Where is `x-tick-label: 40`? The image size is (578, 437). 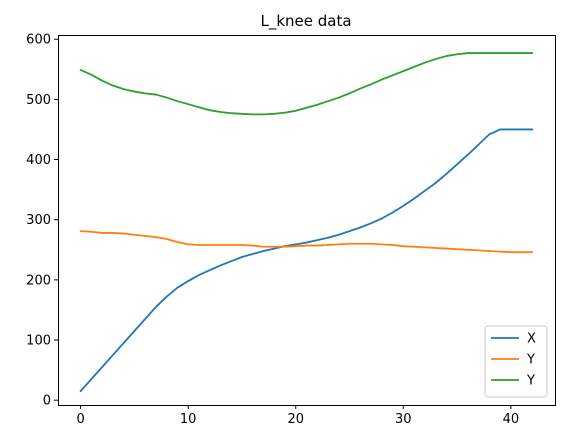 x-tick-label: 40 is located at coordinates (511, 419).